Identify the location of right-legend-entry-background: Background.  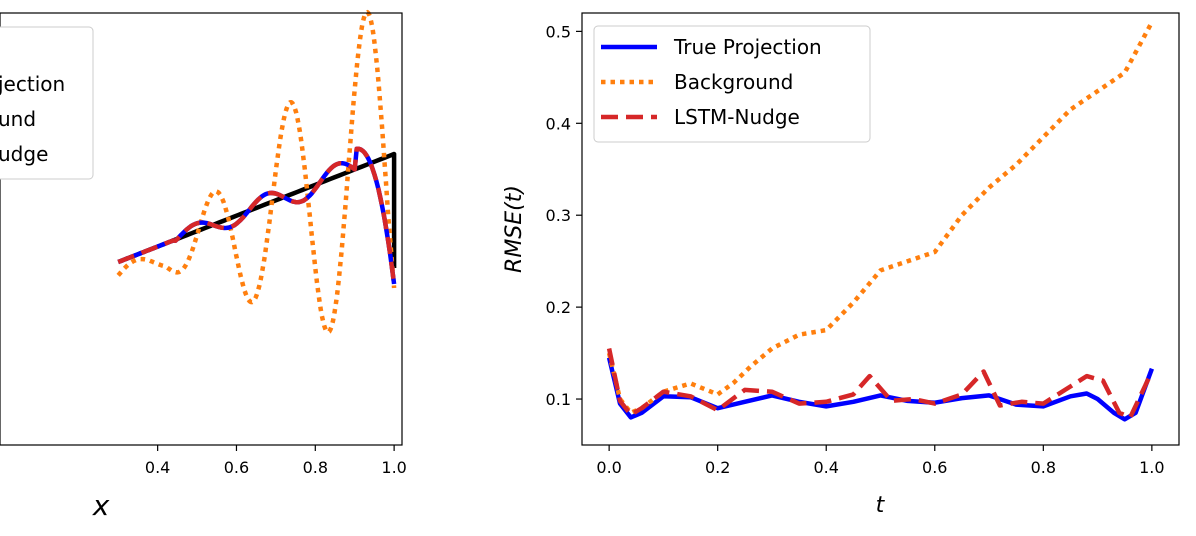
(733, 82).